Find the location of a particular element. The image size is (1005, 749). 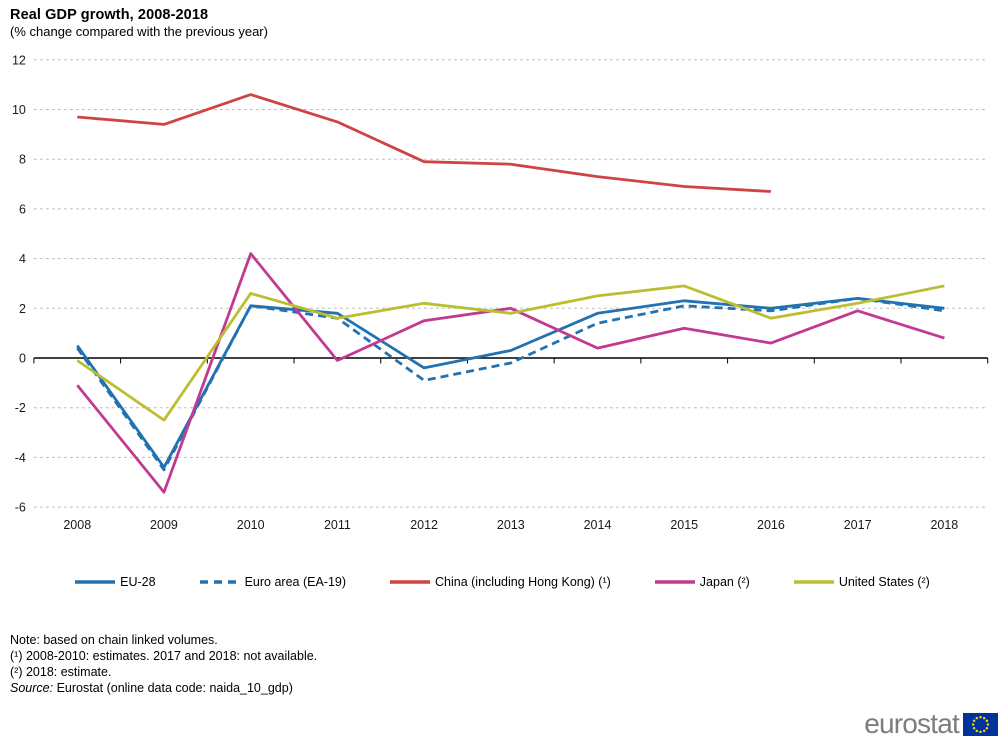

y-axis-label-2: 2 is located at coordinates (22, 309).